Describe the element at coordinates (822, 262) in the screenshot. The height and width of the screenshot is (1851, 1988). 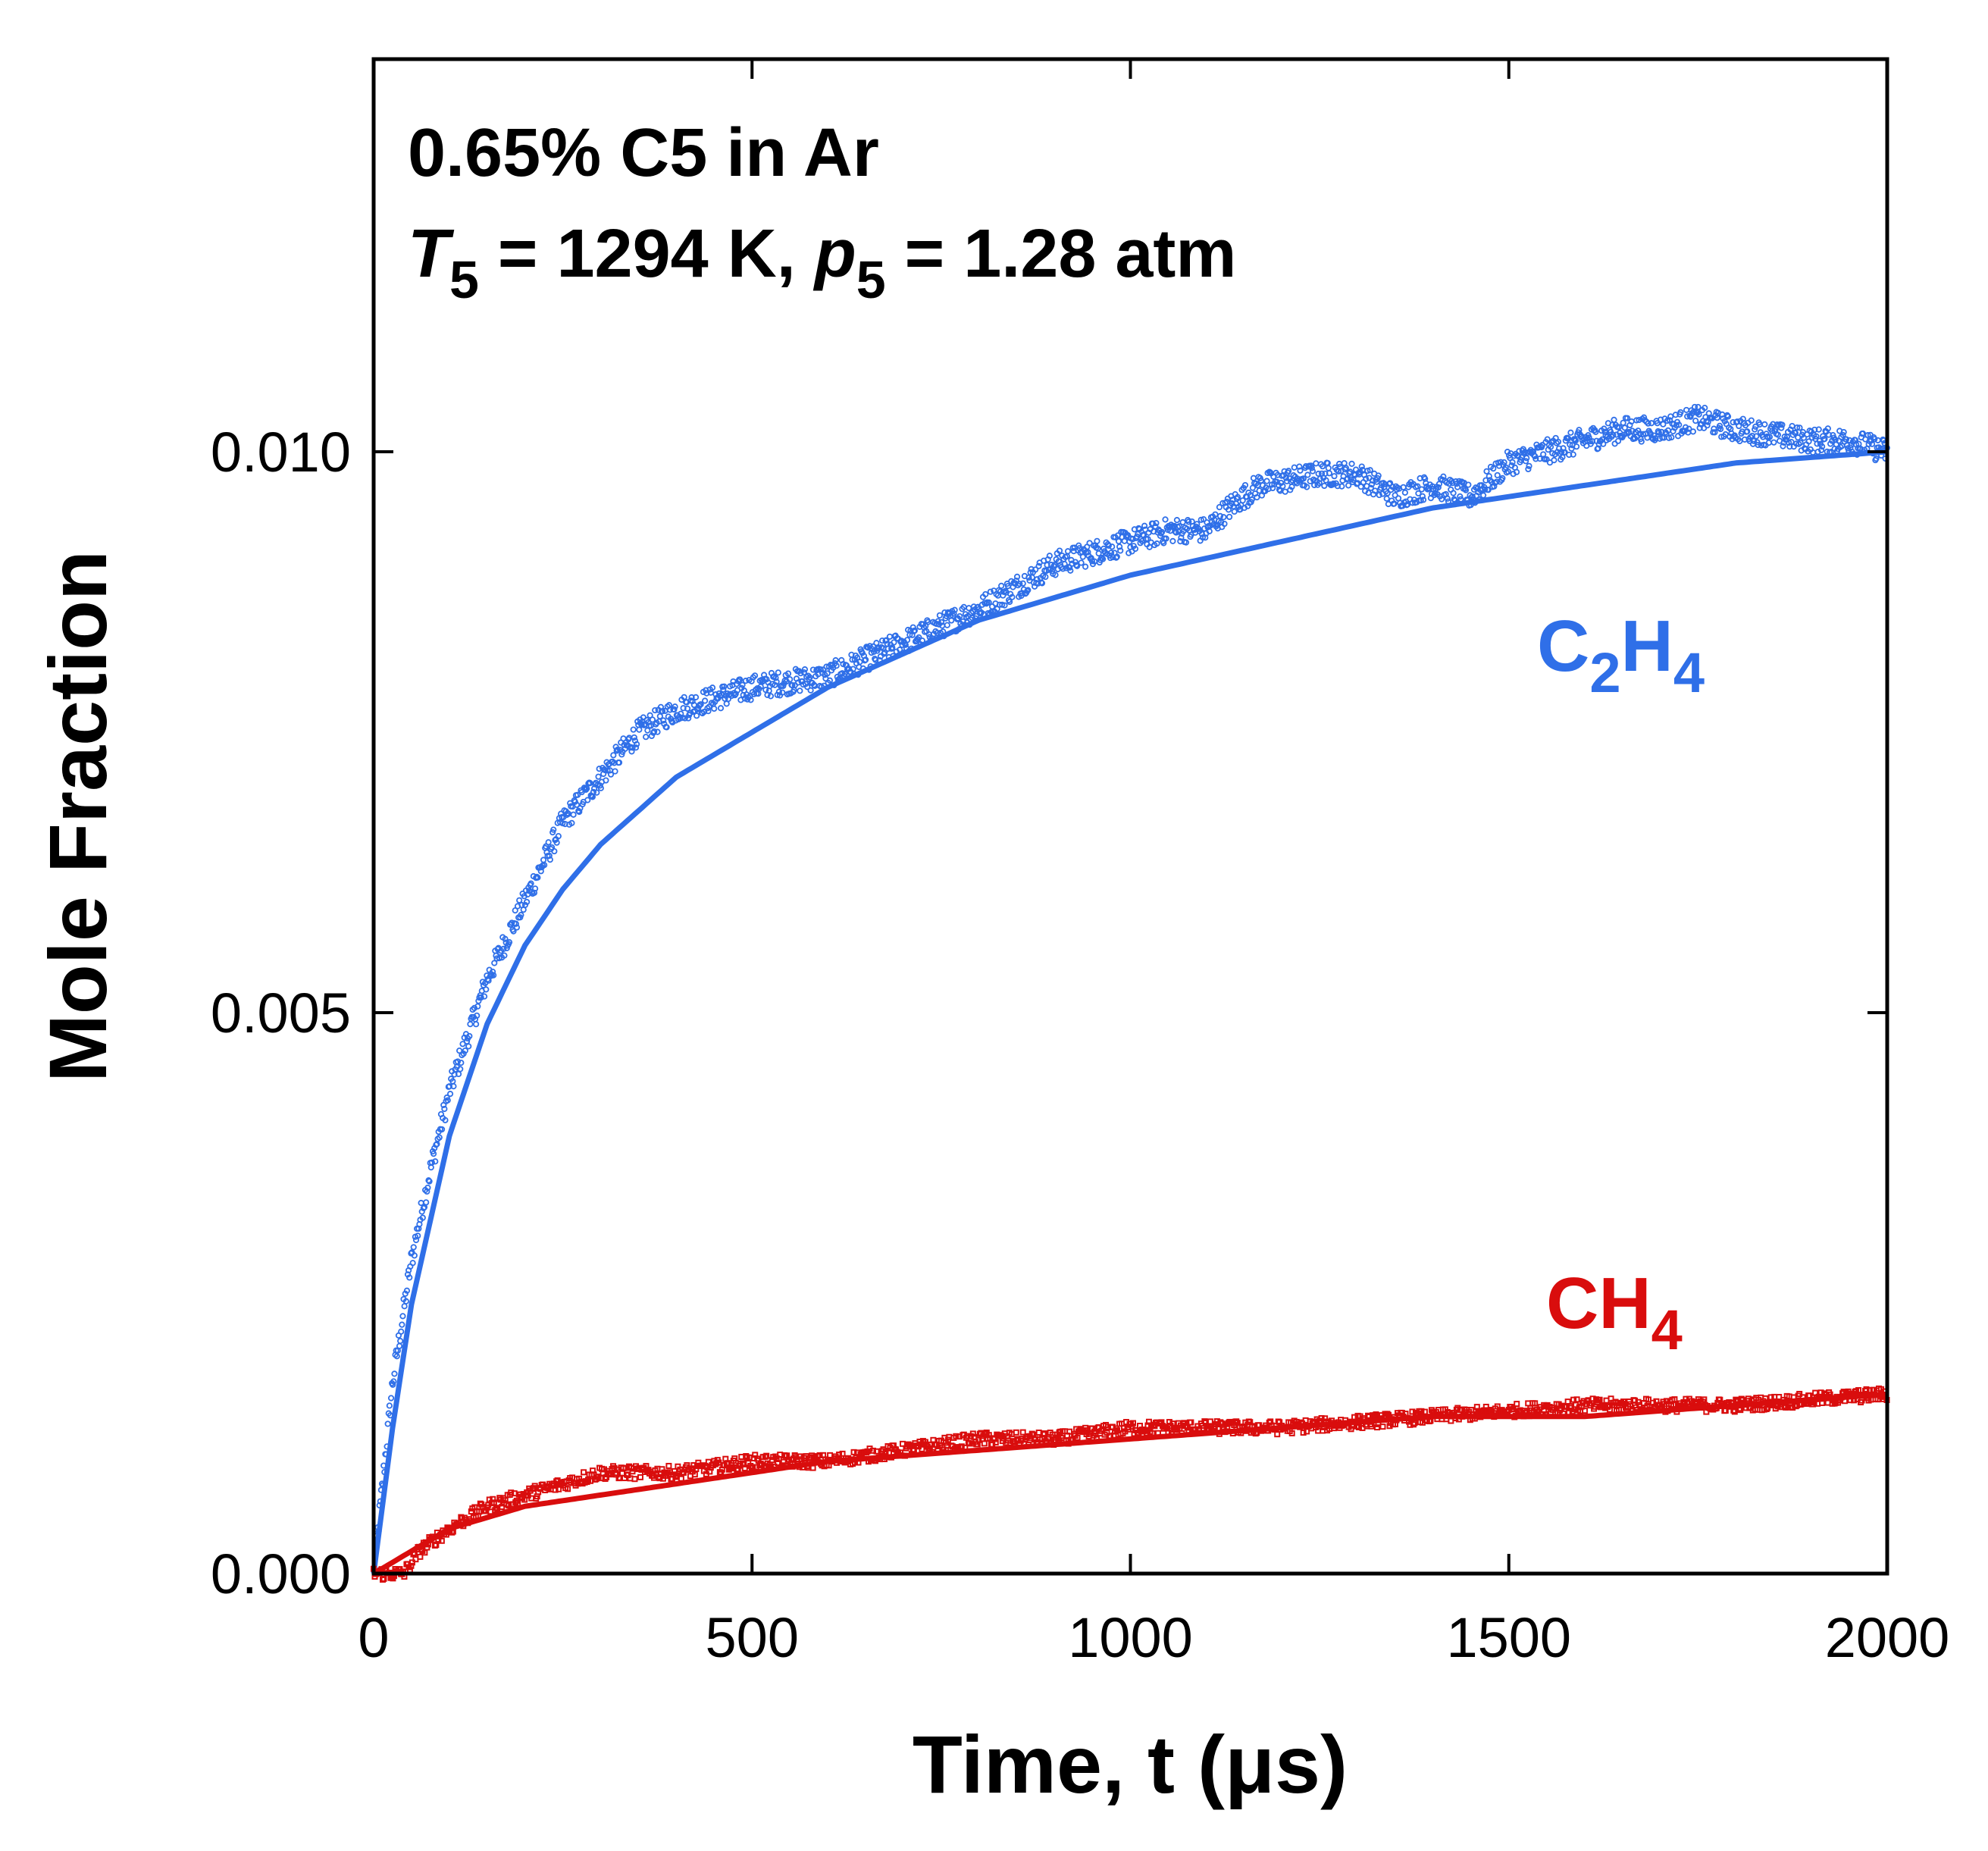
I see `annotation-line2: T5 = 1294 K, p5 = 1.28 atm` at that location.